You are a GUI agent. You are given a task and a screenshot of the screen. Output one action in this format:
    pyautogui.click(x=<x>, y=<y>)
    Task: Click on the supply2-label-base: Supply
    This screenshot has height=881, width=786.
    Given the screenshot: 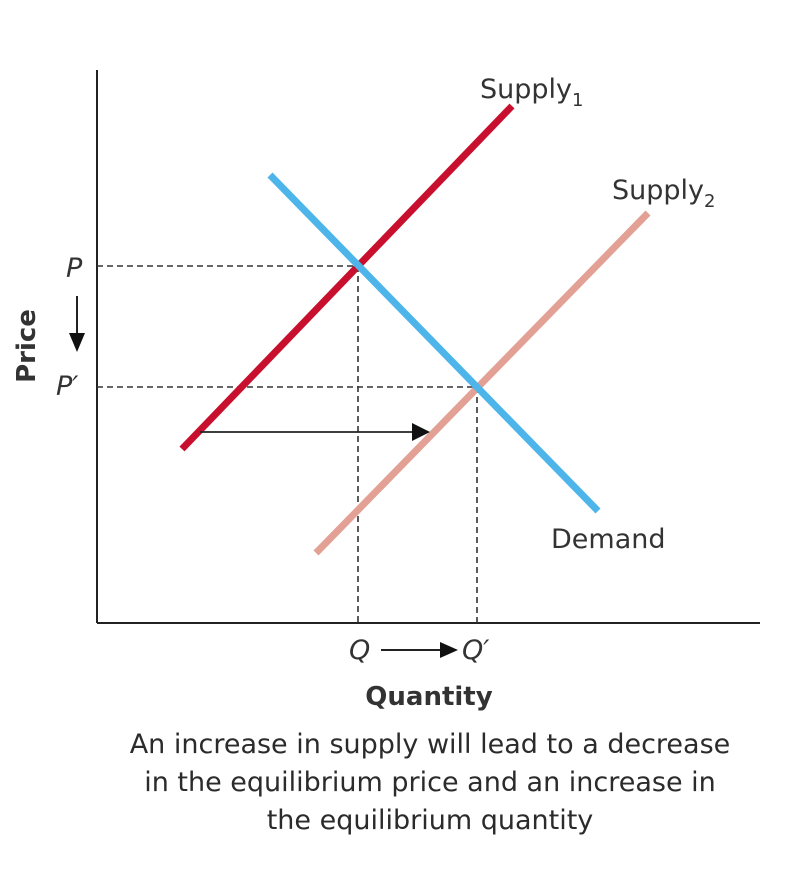 What is the action you would take?
    pyautogui.click(x=658, y=190)
    